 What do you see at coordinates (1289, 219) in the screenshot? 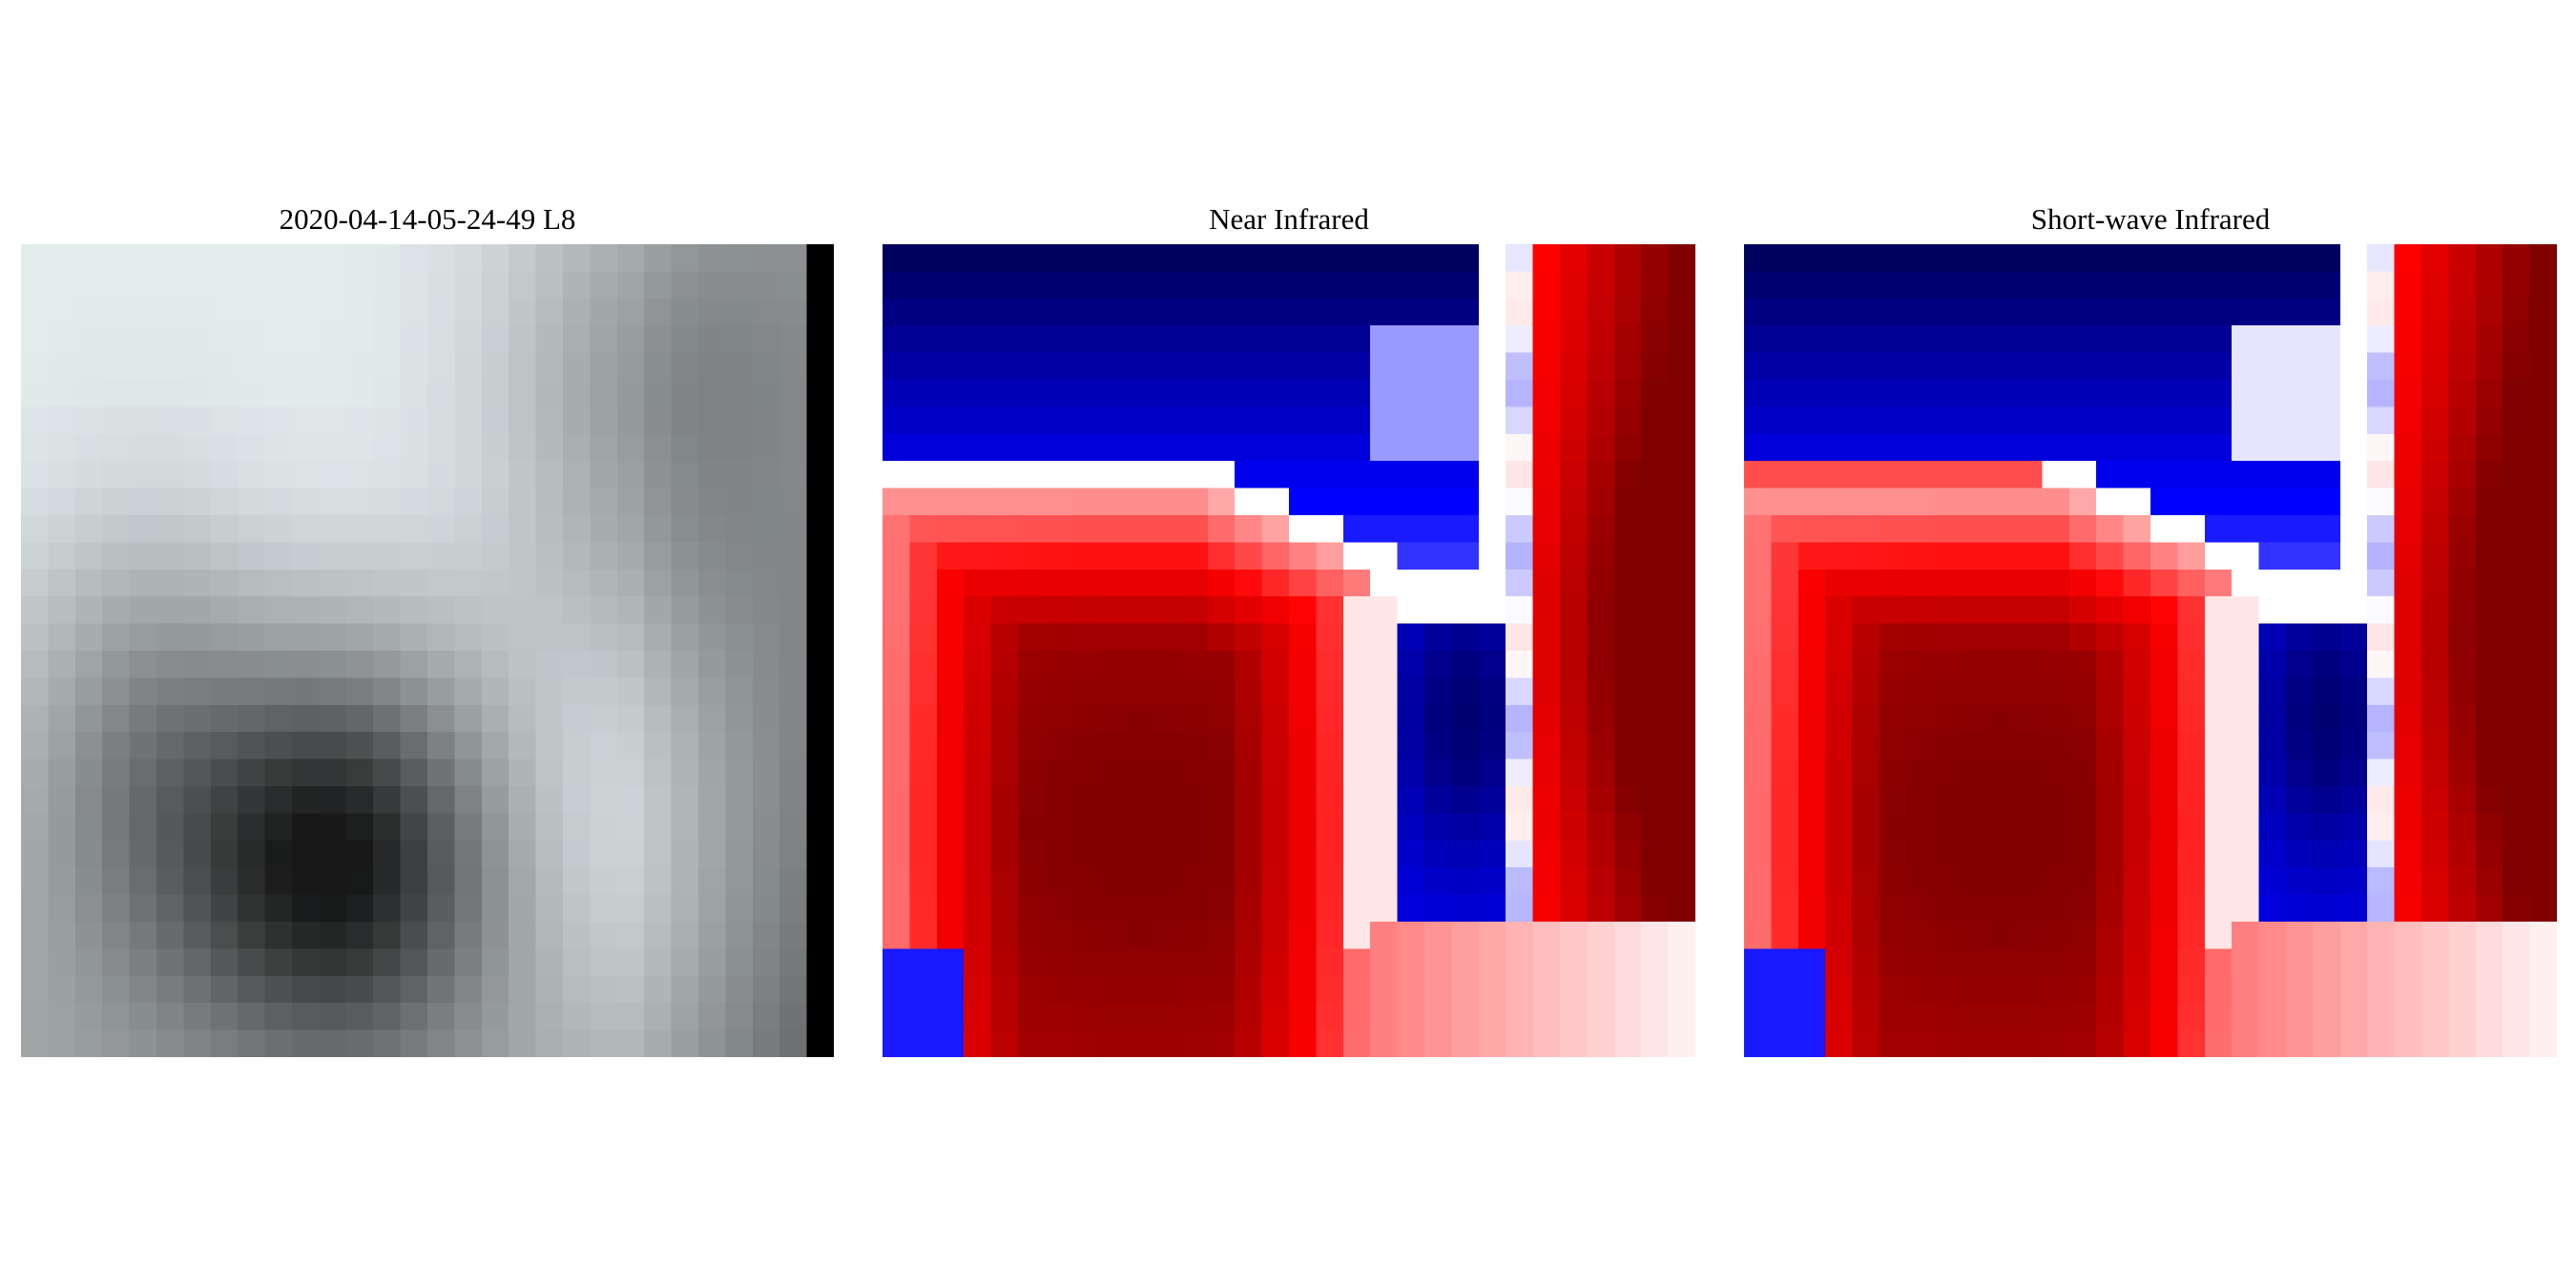
I see `nir-panel-title: Near Infrared` at bounding box center [1289, 219].